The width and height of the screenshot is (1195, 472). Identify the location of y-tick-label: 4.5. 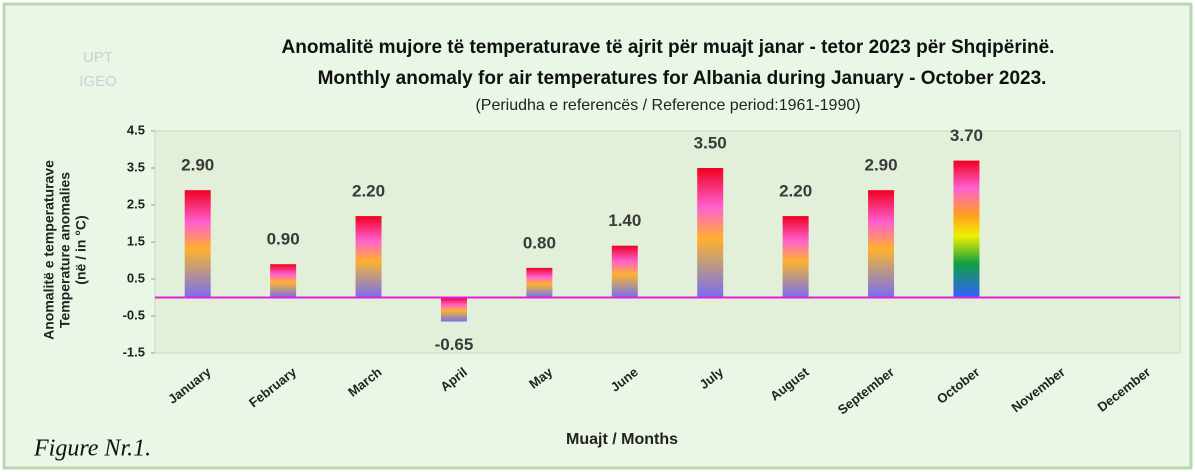
(136, 129).